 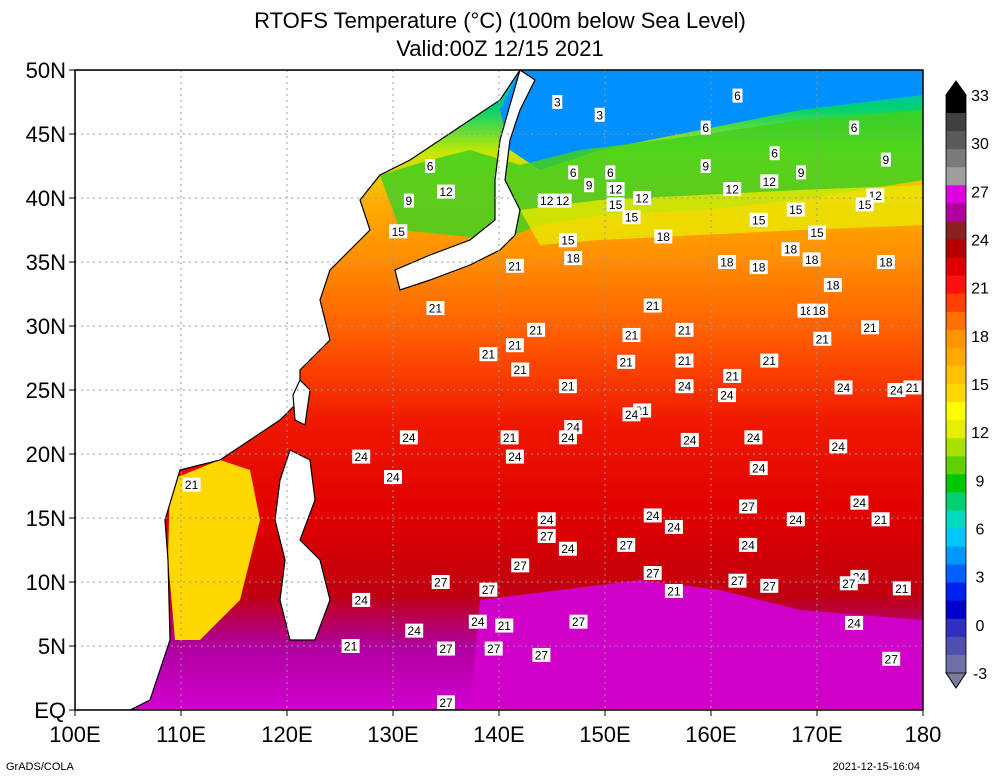 I want to click on lon-tick-label: 100E, so click(x=74, y=734).